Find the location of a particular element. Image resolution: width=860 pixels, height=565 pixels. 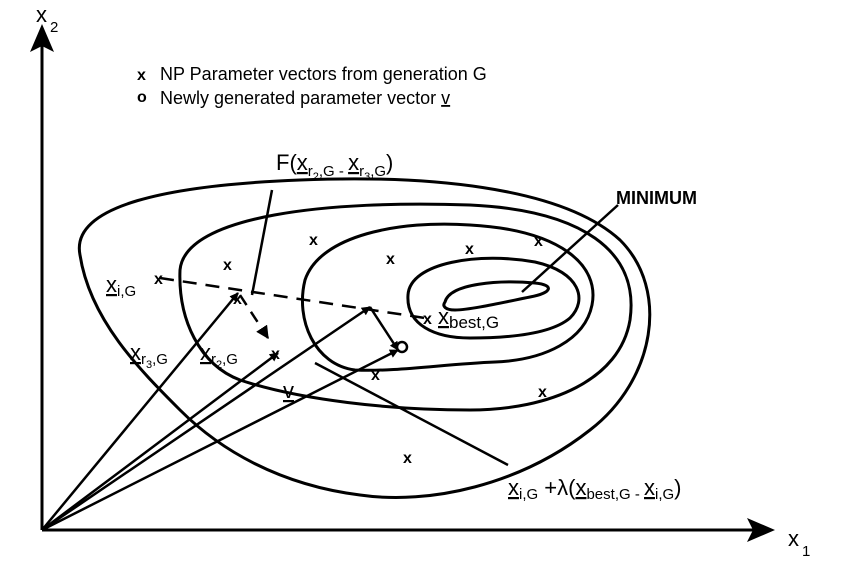

population-point-xr2: x is located at coordinates (275, 354).